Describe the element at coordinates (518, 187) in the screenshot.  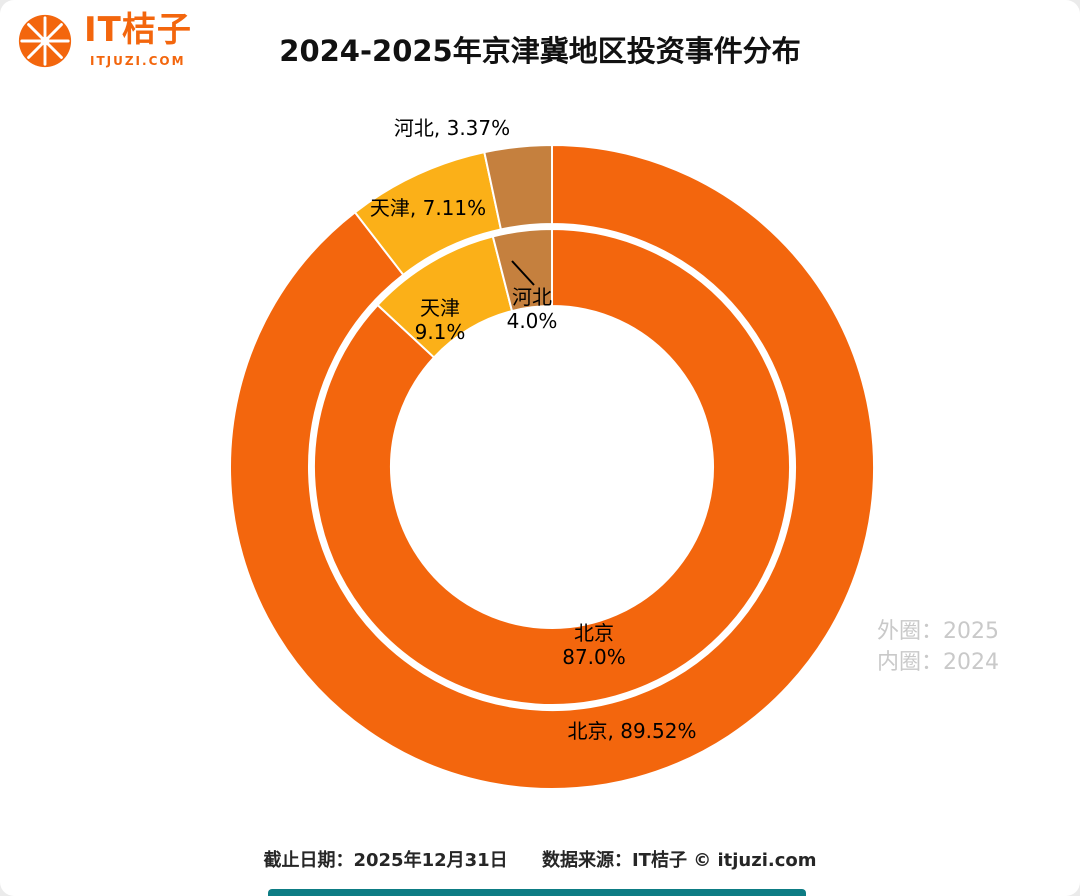
I see `donut-slice-2025-河北` at that location.